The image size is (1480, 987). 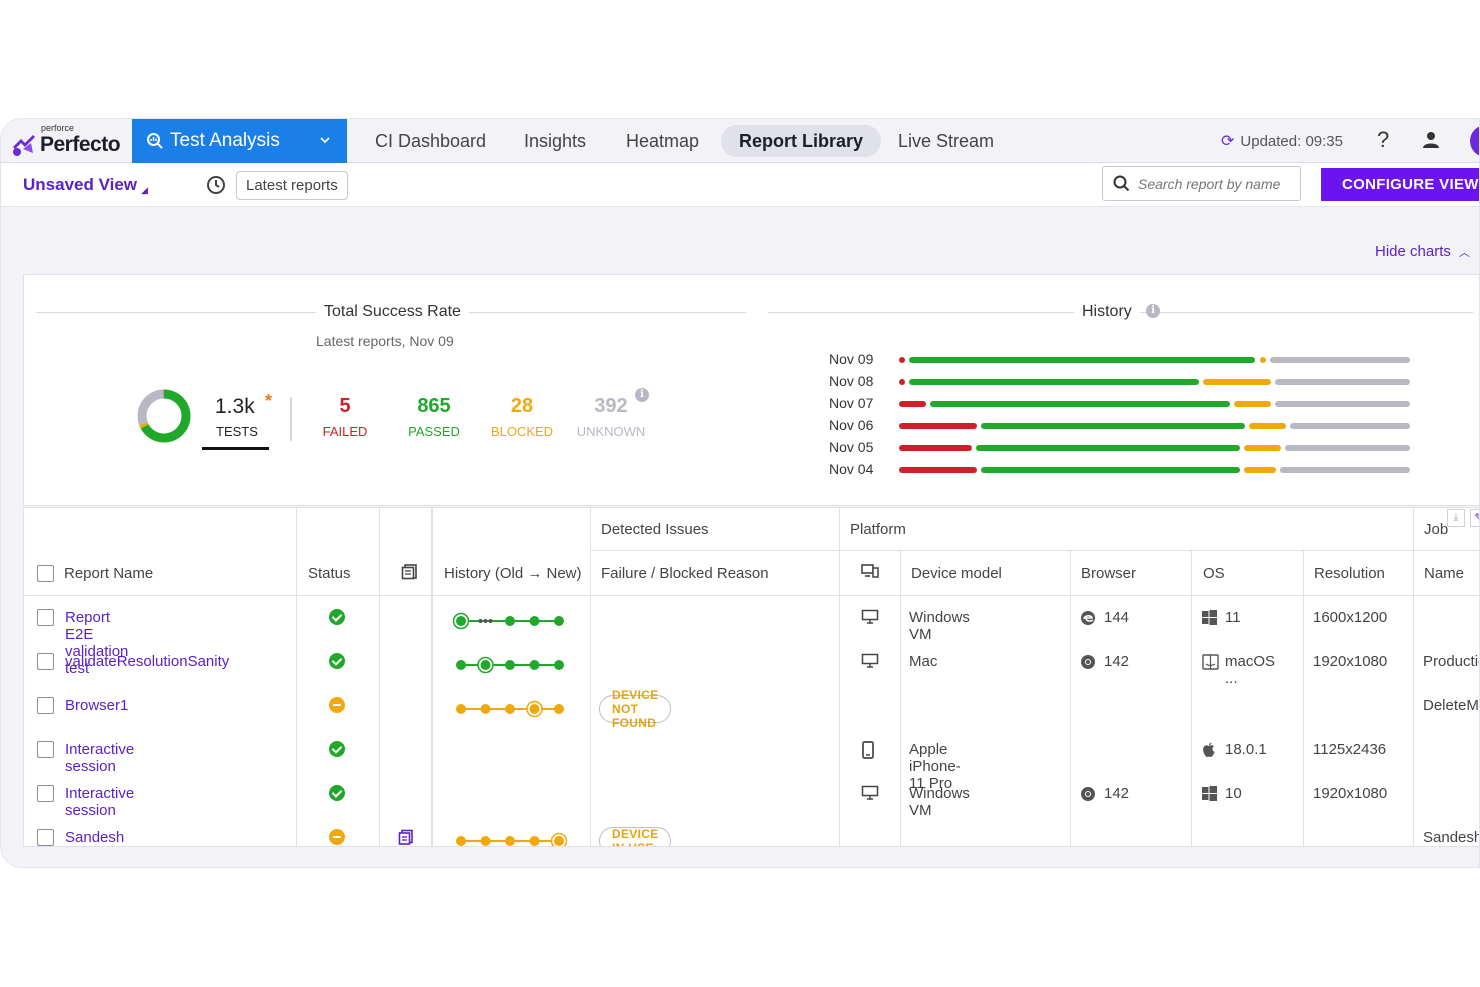 I want to click on header-device-model: Device model, so click(x=956, y=573).